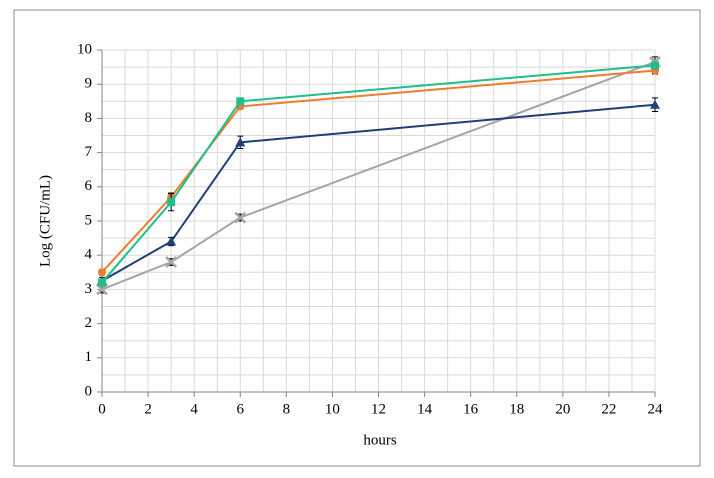  I want to click on y-tick-label: 0, so click(89, 391).